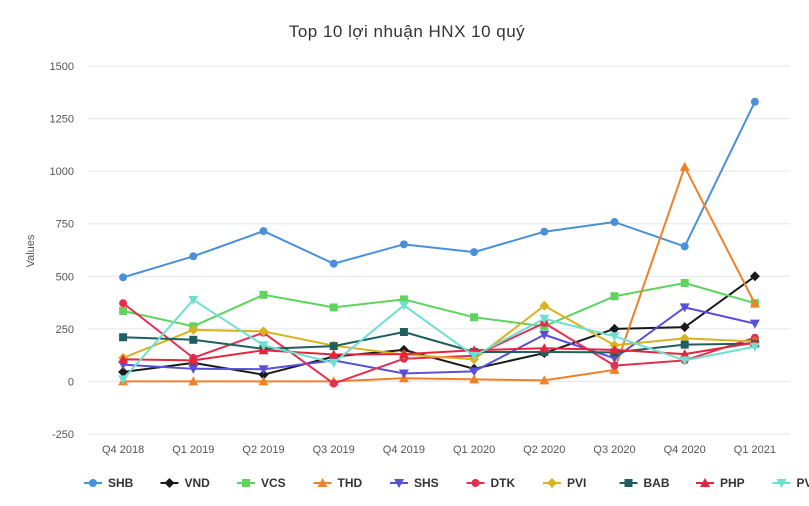 The image size is (809, 506). What do you see at coordinates (273, 483) in the screenshot?
I see `legend-label: VCS` at bounding box center [273, 483].